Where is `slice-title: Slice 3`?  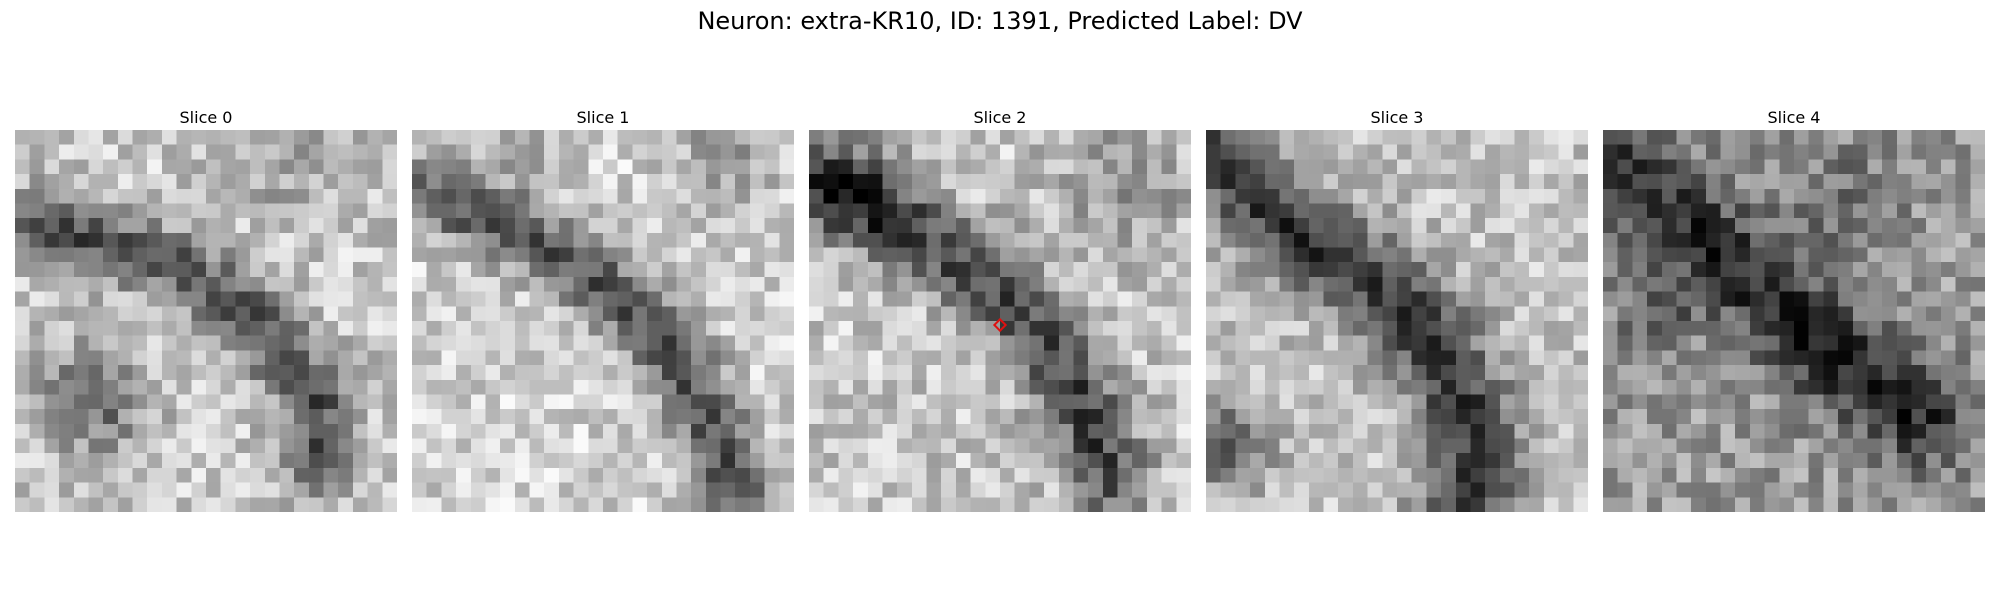 slice-title: Slice 3 is located at coordinates (1397, 117).